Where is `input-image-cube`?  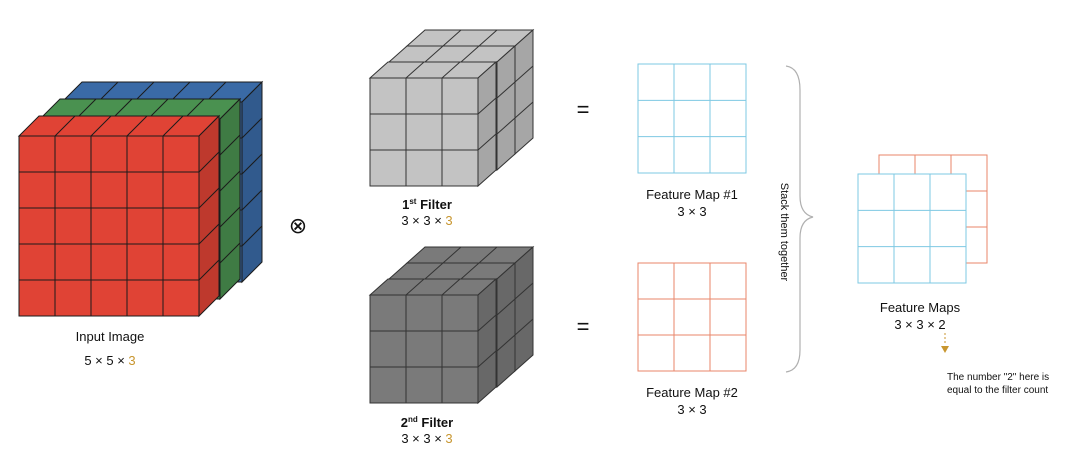
input-image-cube is located at coordinates (140, 199).